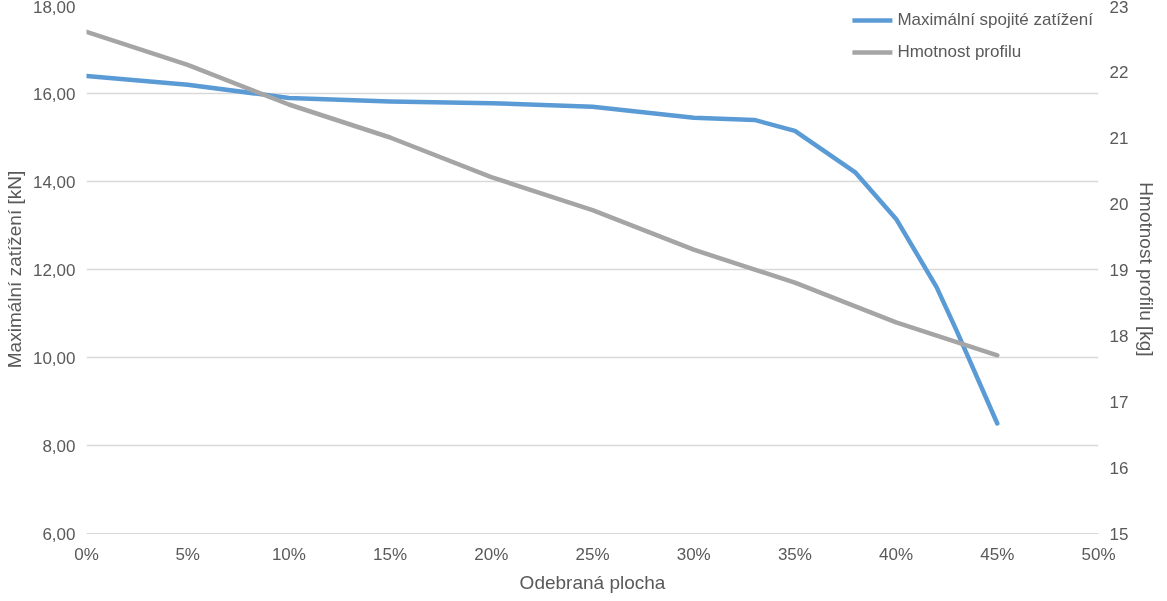 This screenshot has width=1167, height=601. Describe the element at coordinates (1119, 468) in the screenshot. I see `y2-tick-label: 16` at that location.